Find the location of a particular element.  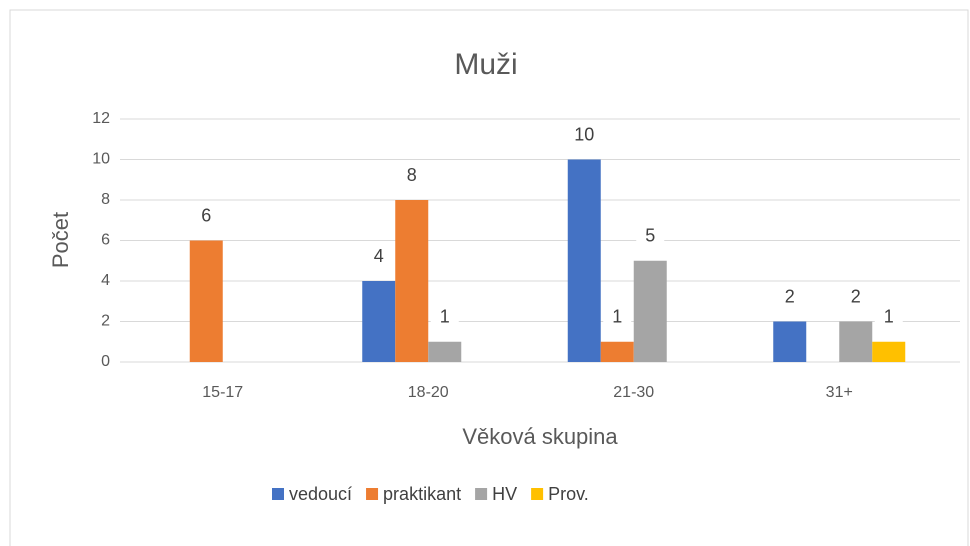

legend-label: praktikant is located at coordinates (422, 494).